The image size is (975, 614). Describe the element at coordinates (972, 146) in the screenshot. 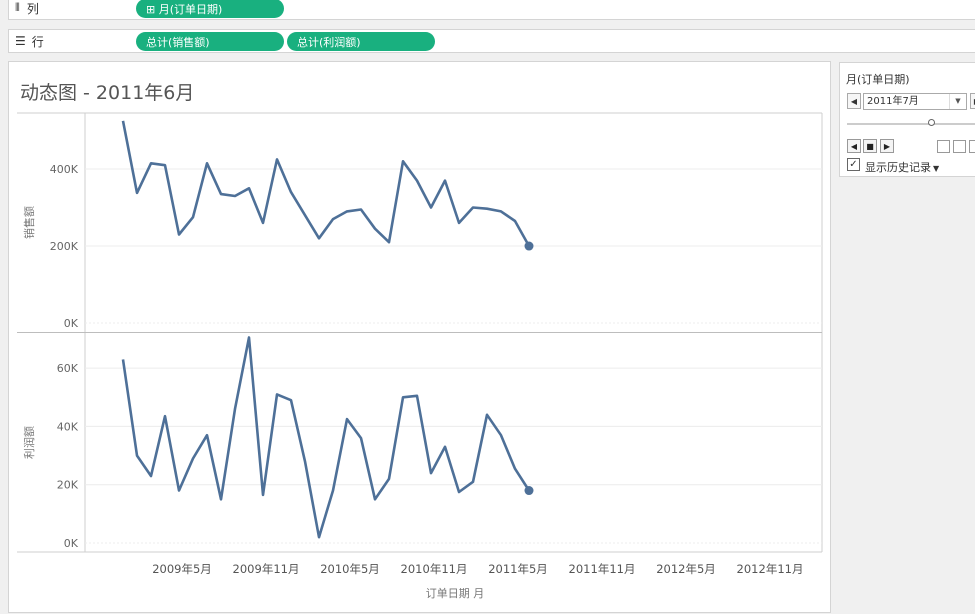

I see `speed-fast-icon` at that location.